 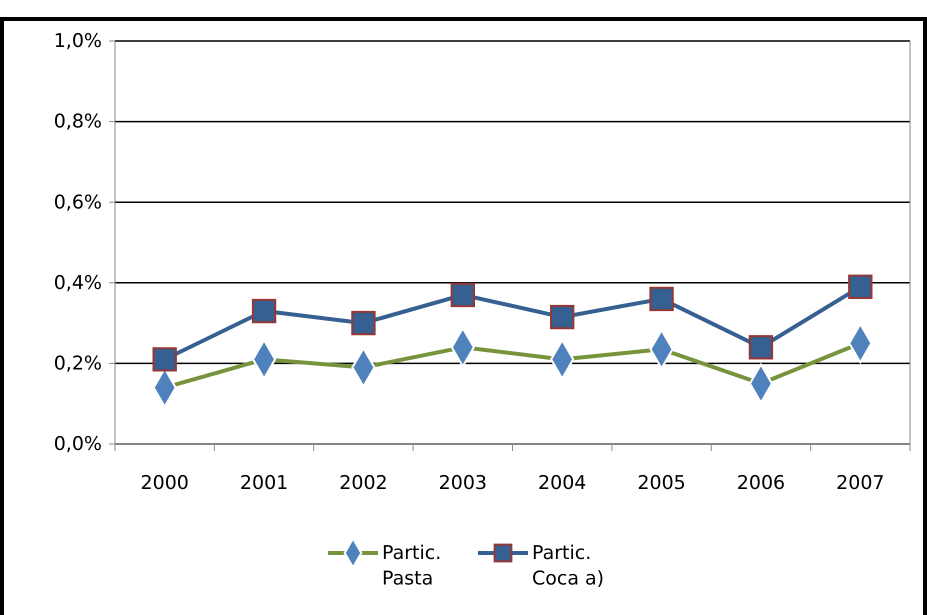 What do you see at coordinates (164, 483) in the screenshot?
I see `x-tick-label: 2000` at bounding box center [164, 483].